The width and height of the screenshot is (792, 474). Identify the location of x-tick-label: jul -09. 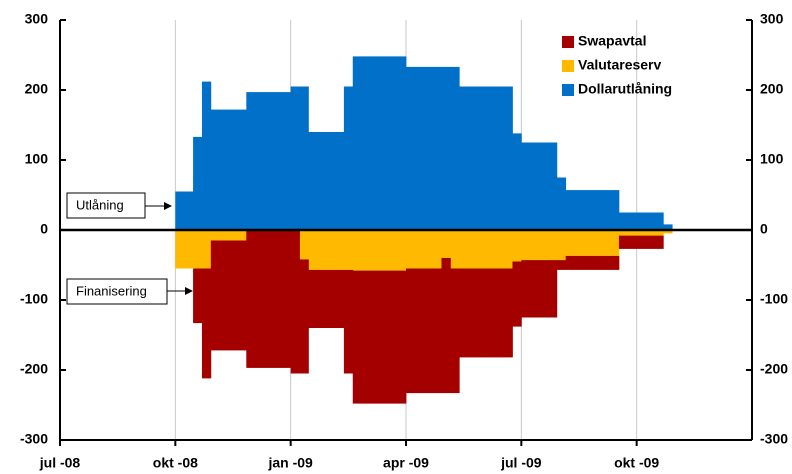
(521, 463).